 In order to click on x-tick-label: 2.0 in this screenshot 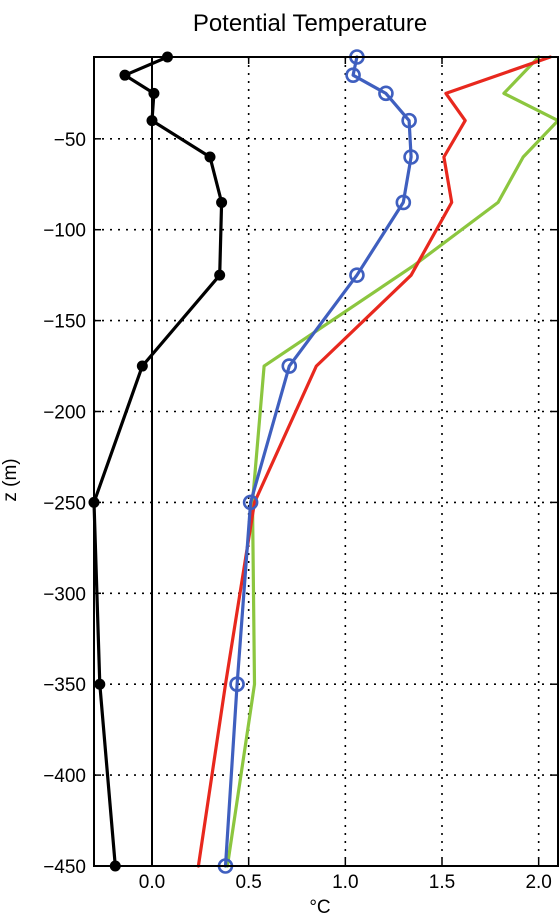, I will do `click(538, 882)`.